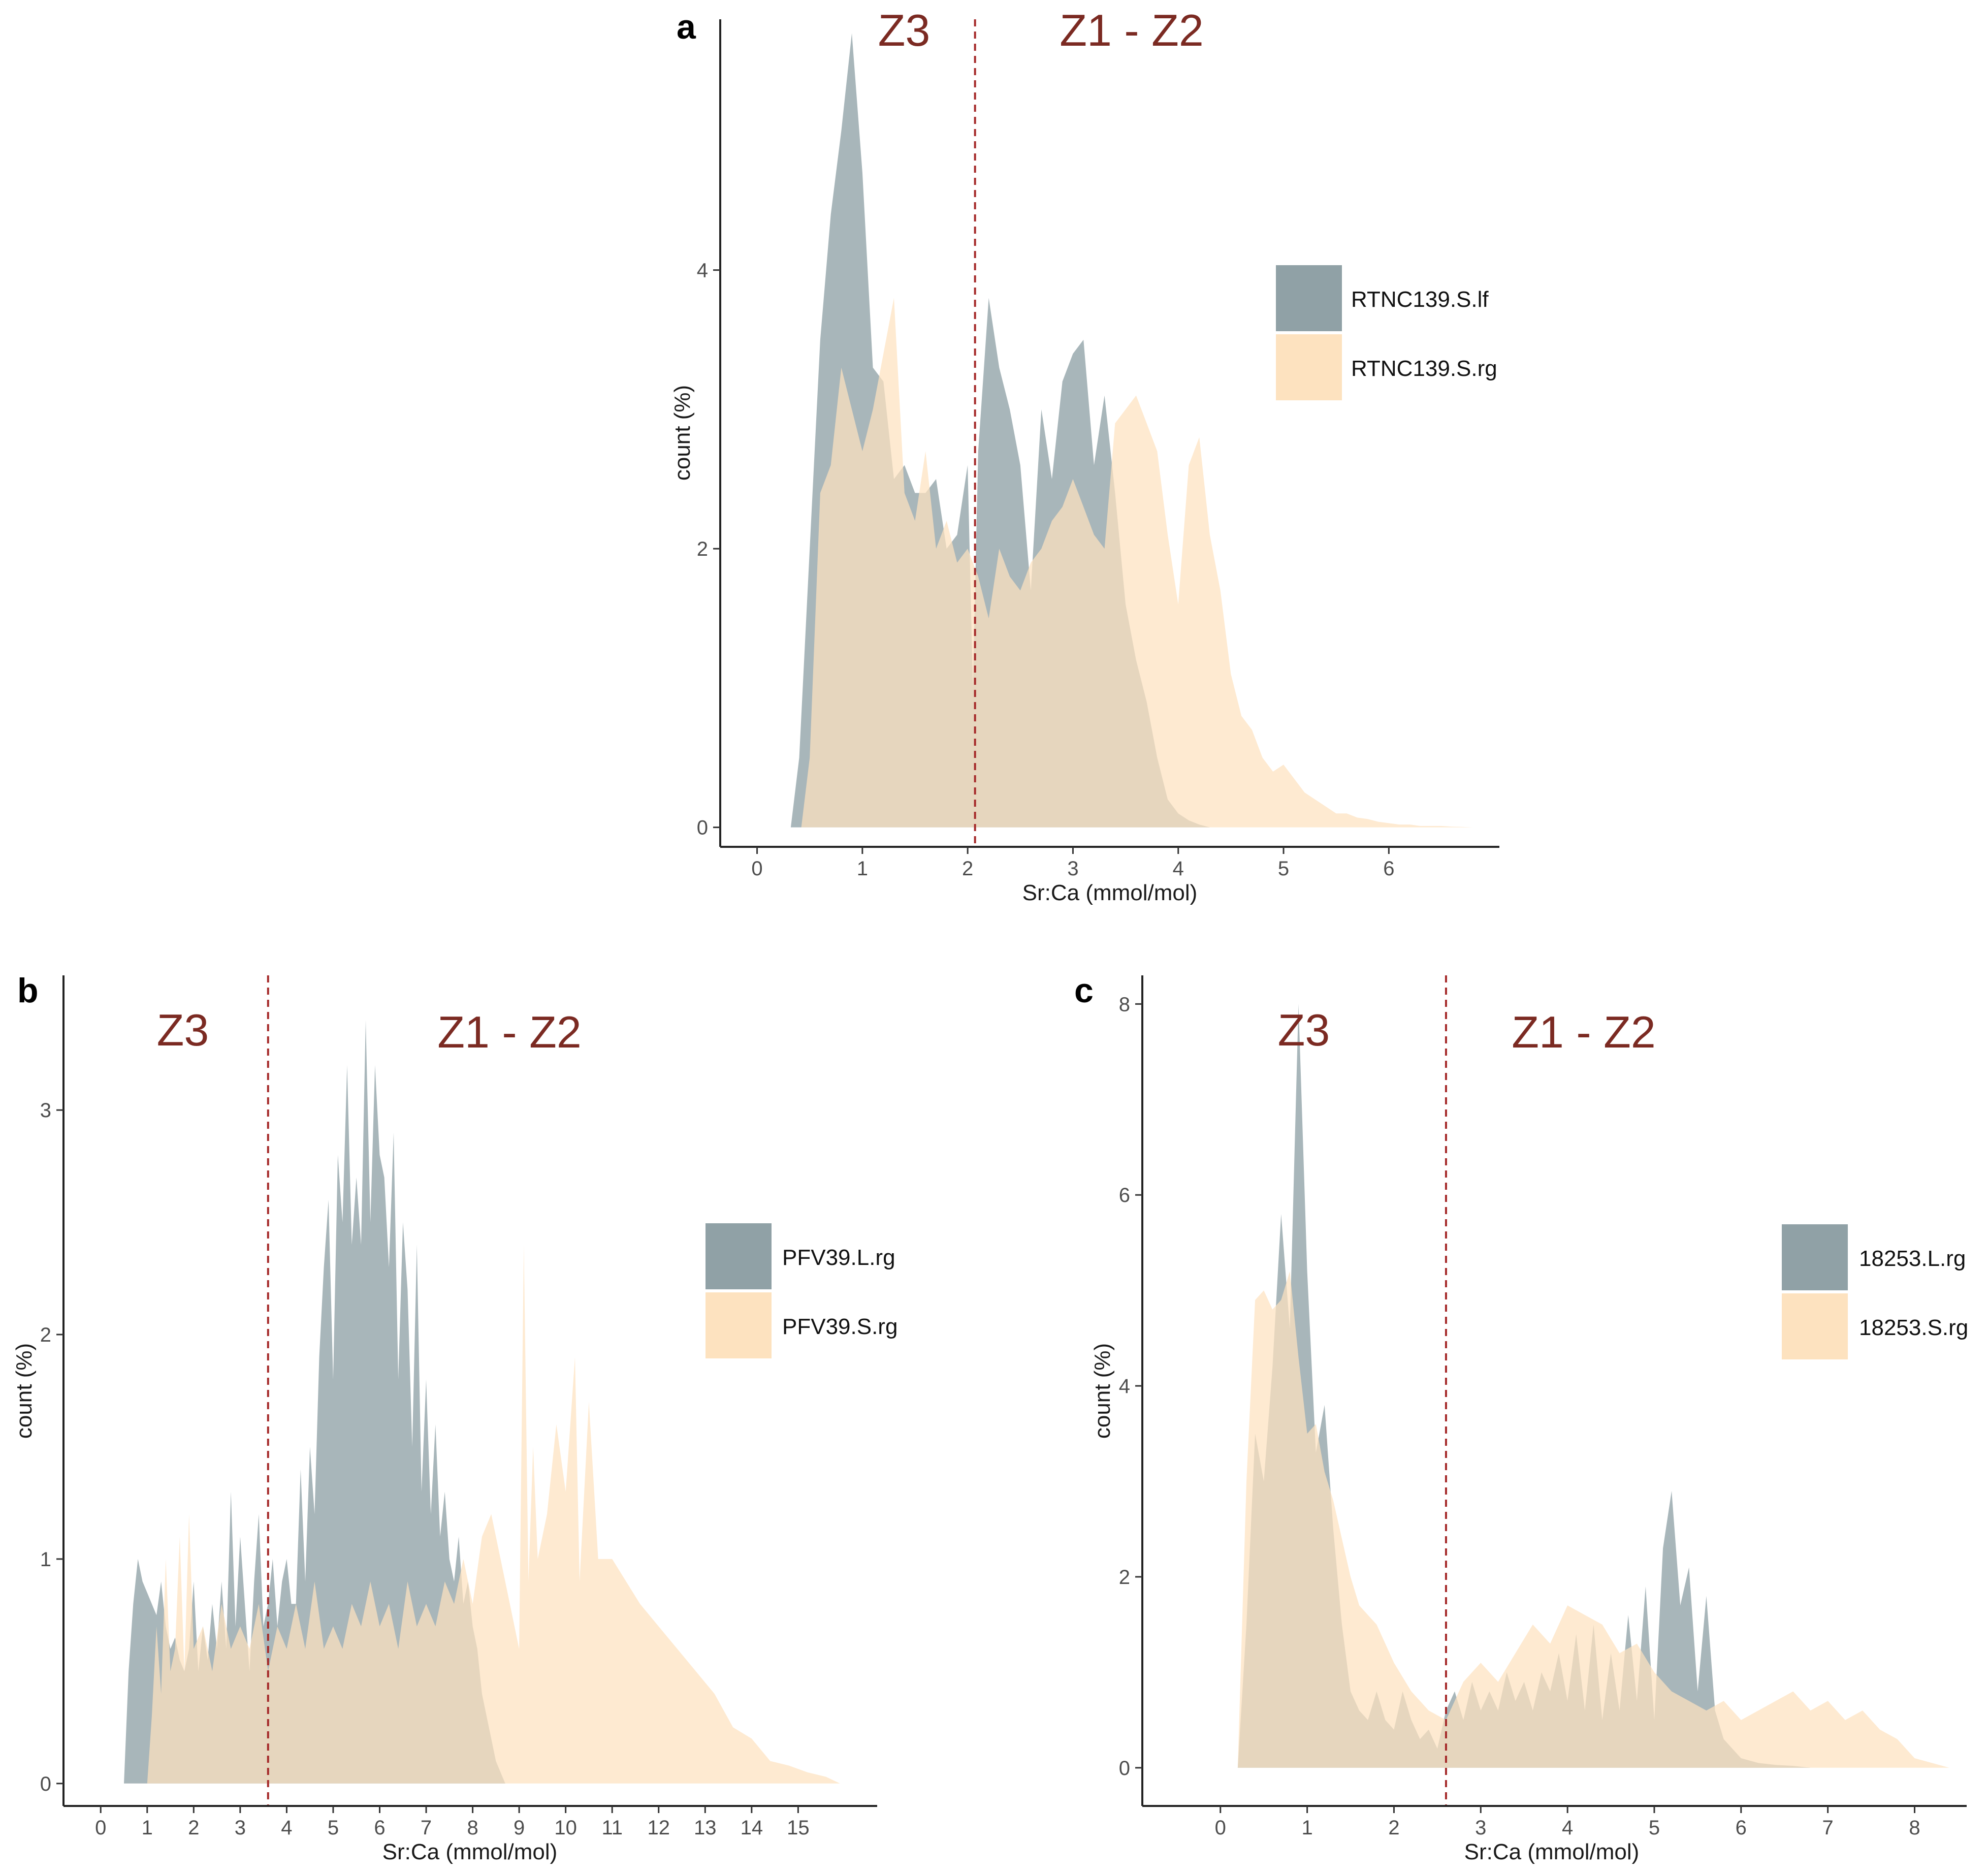 Image resolution: width=1988 pixels, height=1872 pixels. I want to click on panel-c-legend-label-1: 18253.L.rg, so click(1912, 1258).